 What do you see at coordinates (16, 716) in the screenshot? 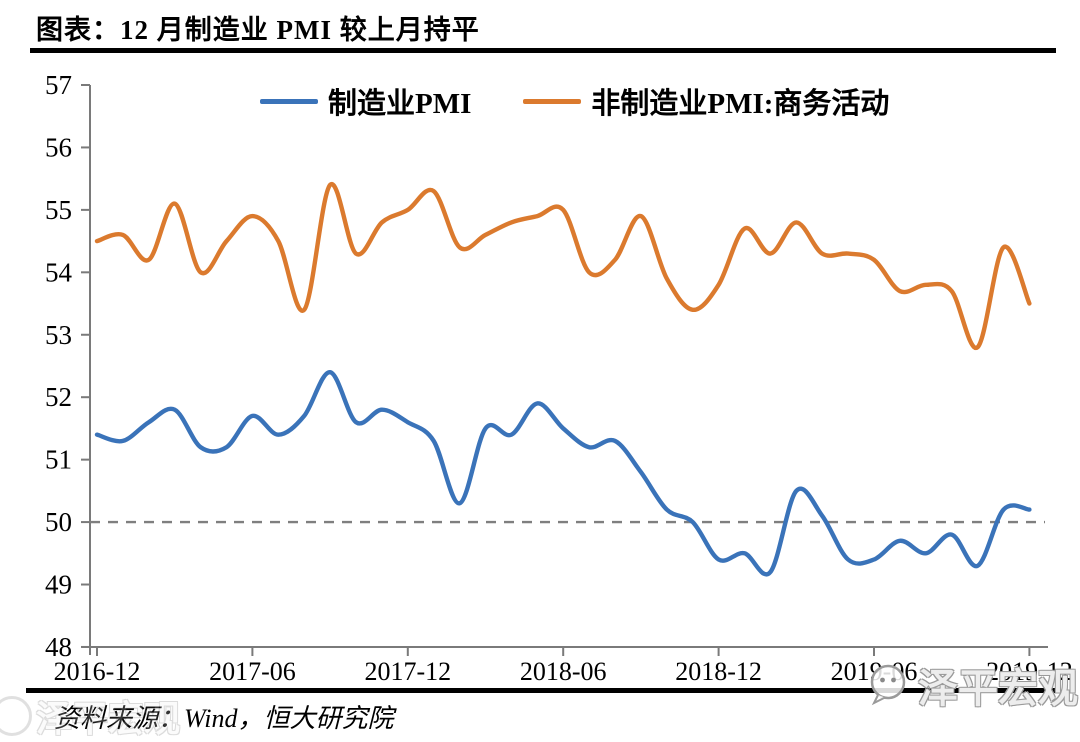
I see `badge-icon` at bounding box center [16, 716].